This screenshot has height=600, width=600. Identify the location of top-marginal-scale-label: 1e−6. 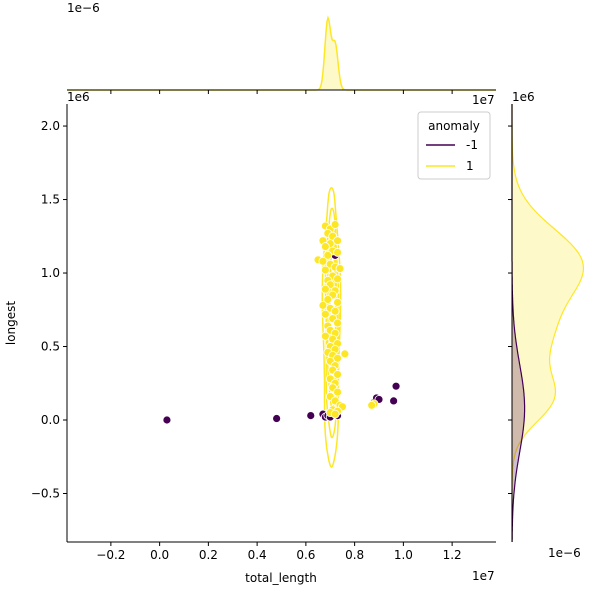
(83, 8).